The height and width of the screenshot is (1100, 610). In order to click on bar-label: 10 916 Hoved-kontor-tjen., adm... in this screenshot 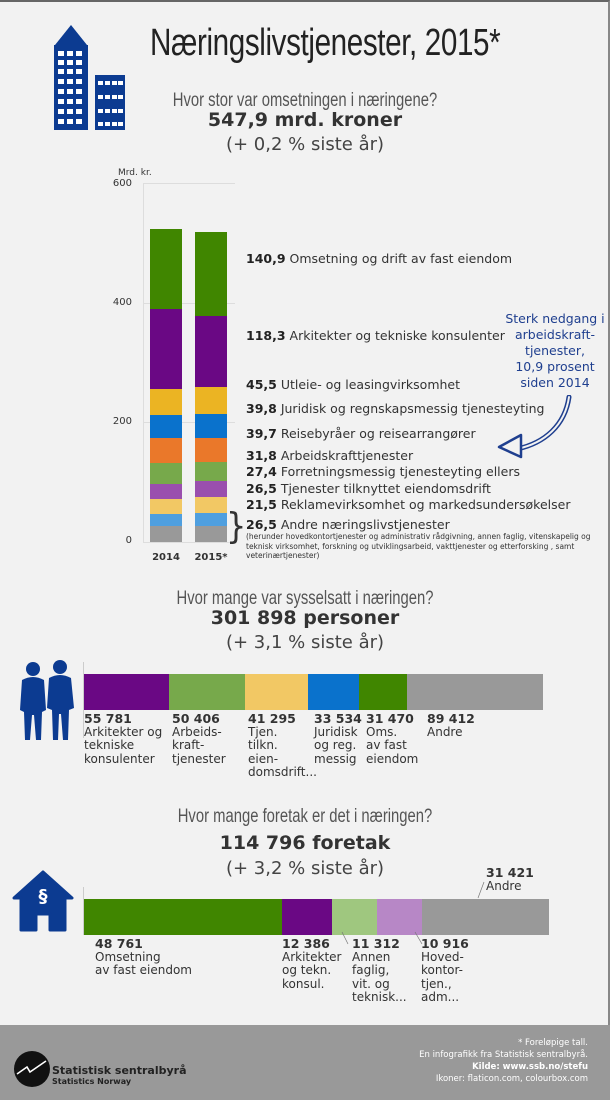, I will do `click(445, 970)`.